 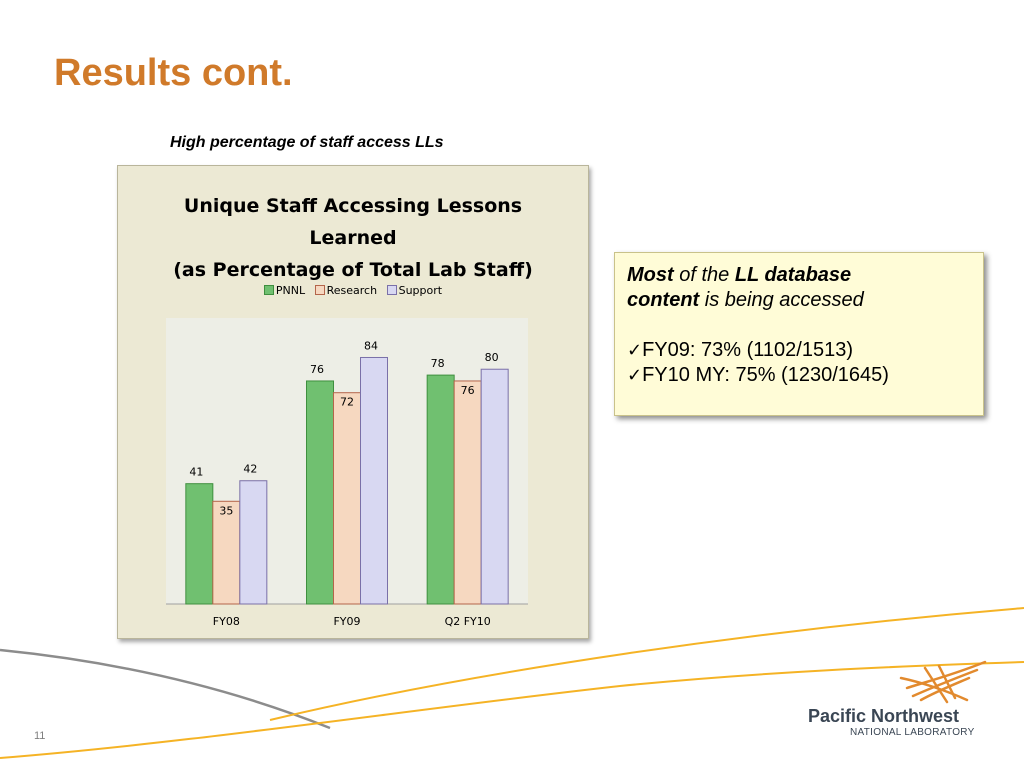 I want to click on info-line-2: content is being accessed, so click(x=799, y=300).